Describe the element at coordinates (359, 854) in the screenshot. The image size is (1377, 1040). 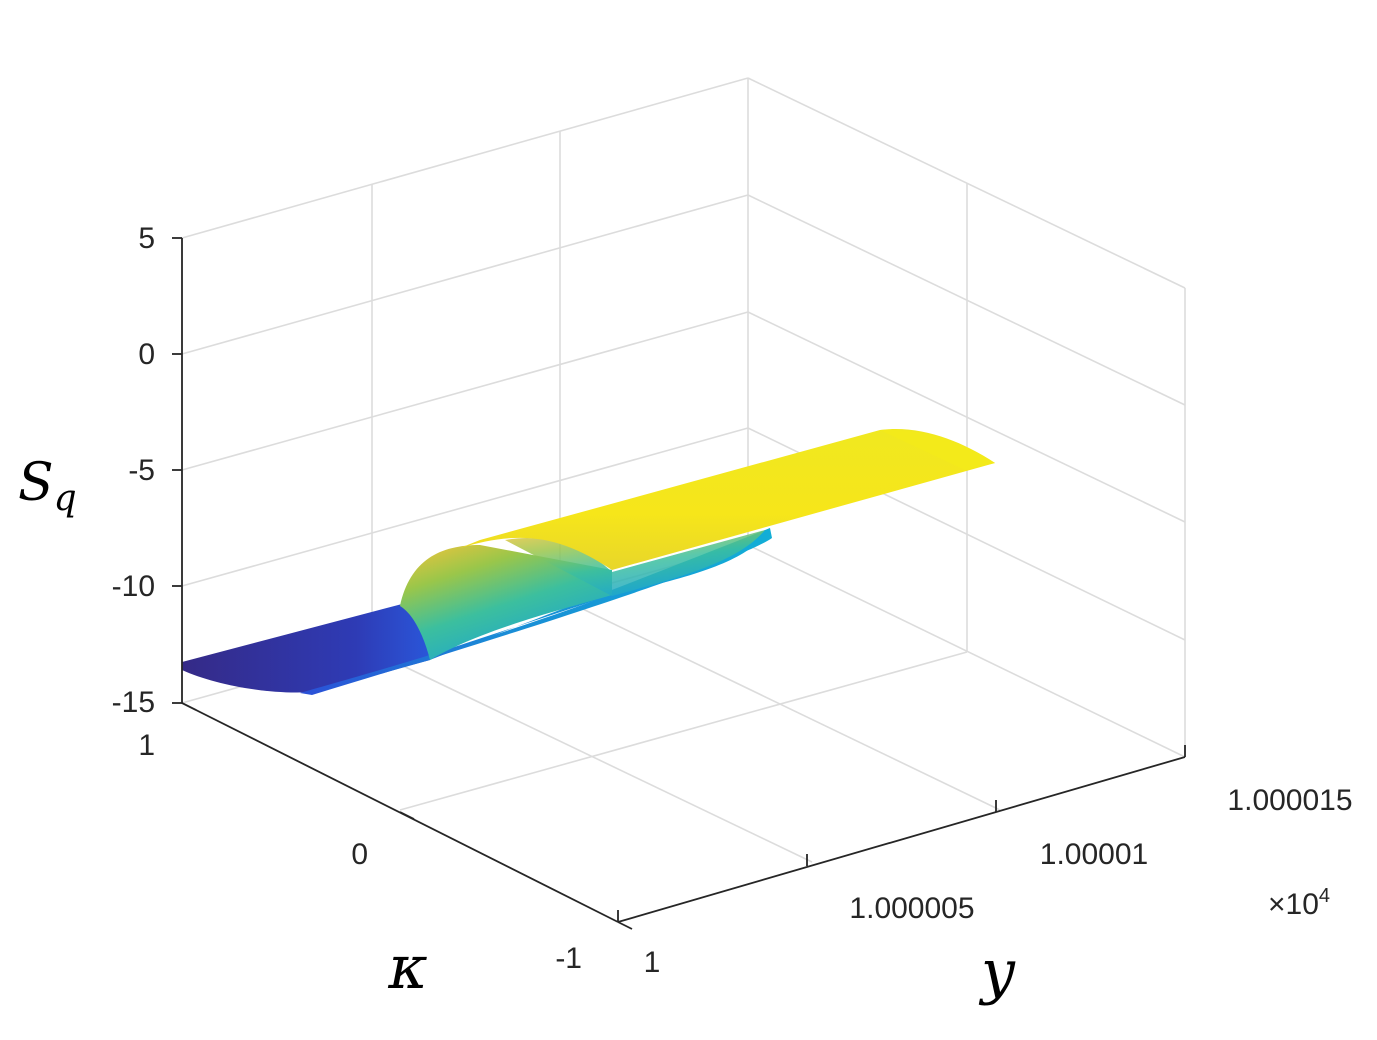
I see `kappa-tick-label: 0` at that location.